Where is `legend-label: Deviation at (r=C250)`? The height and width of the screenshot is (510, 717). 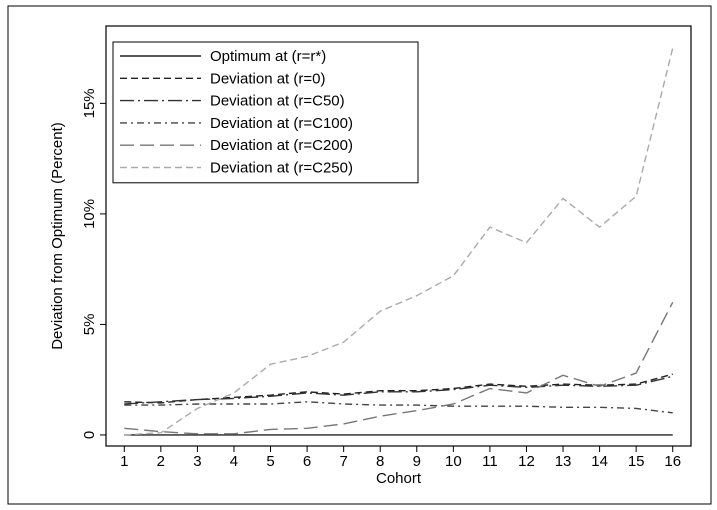
legend-label: Deviation at (r=C250) is located at coordinates (281, 168).